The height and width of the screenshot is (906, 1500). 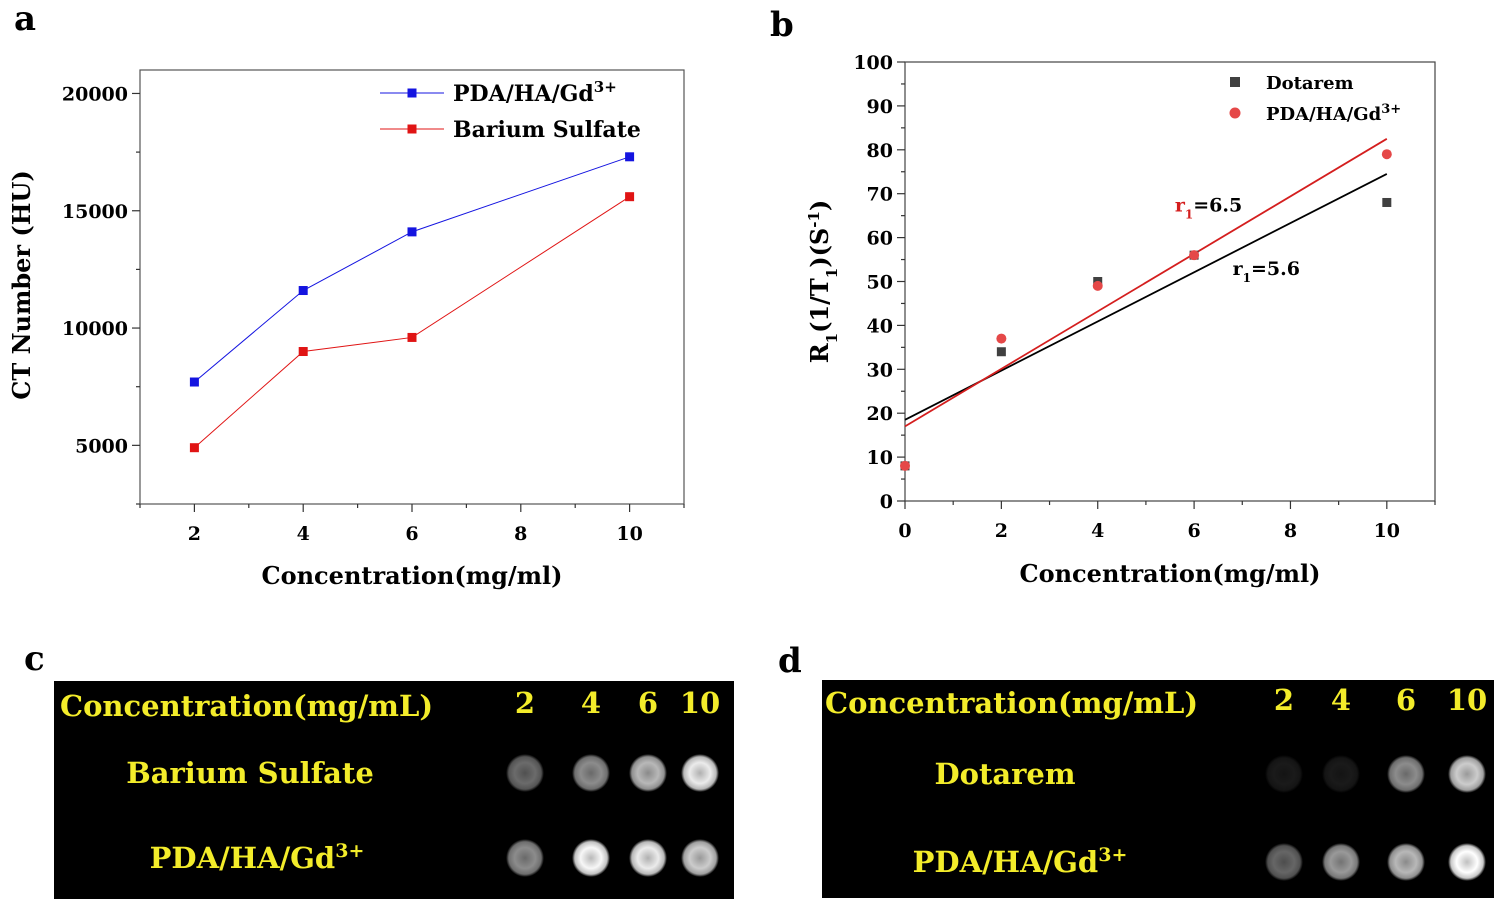 What do you see at coordinates (520, 534) in the screenshot?
I see `x-tick-label-a: 8` at bounding box center [520, 534].